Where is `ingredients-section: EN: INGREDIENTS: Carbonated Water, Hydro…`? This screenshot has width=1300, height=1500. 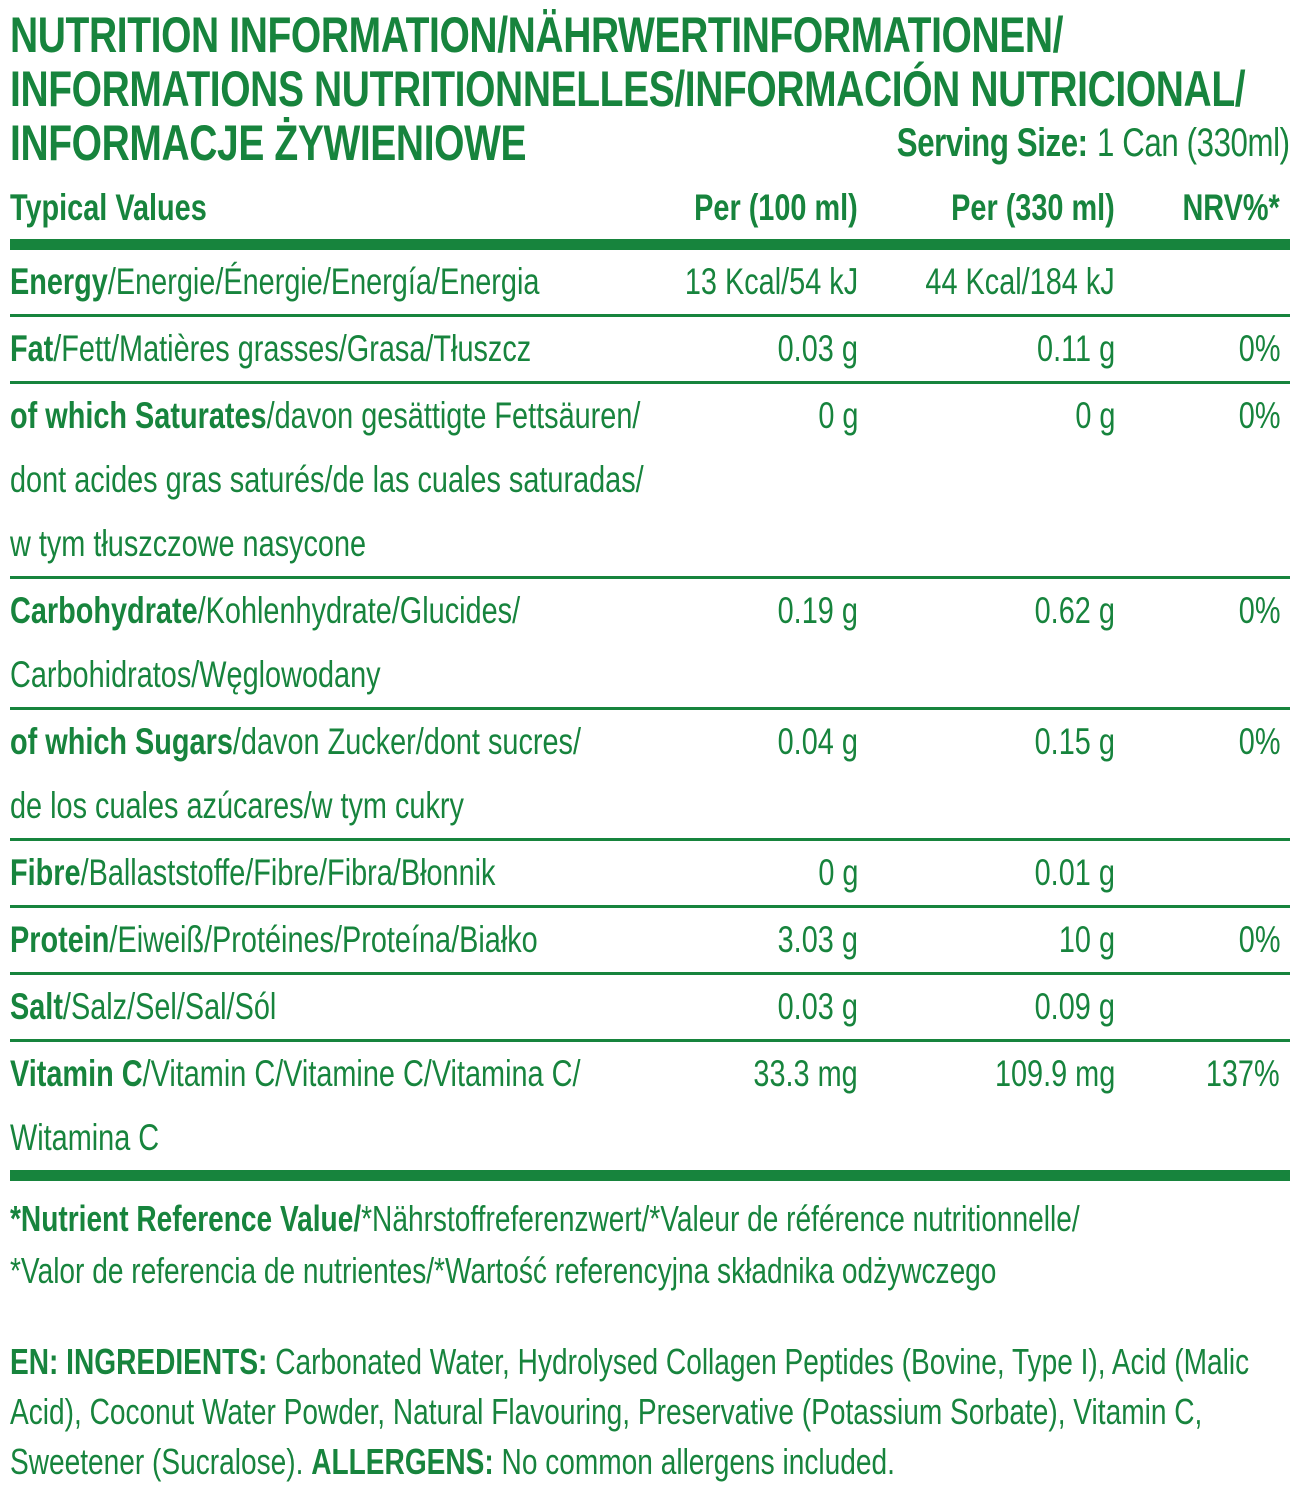
ingredients-section: EN: INGREDIENTS: Carbonated Water, Hydro… is located at coordinates (649, 1412).